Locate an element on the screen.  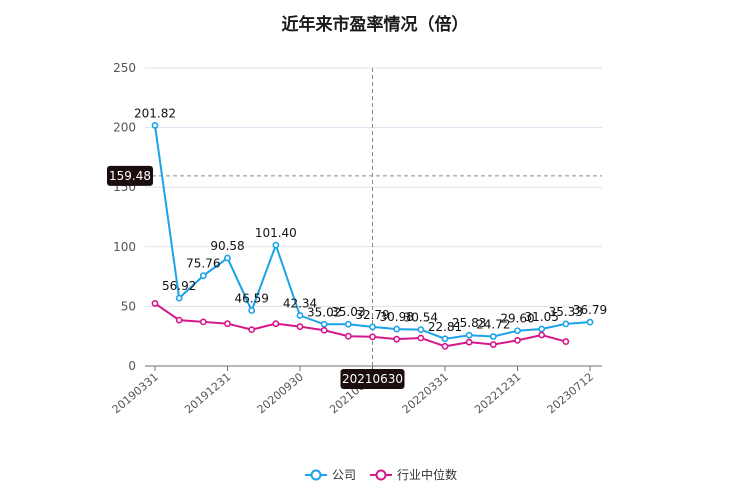
data-label: 46.59 is located at coordinates (251, 298).